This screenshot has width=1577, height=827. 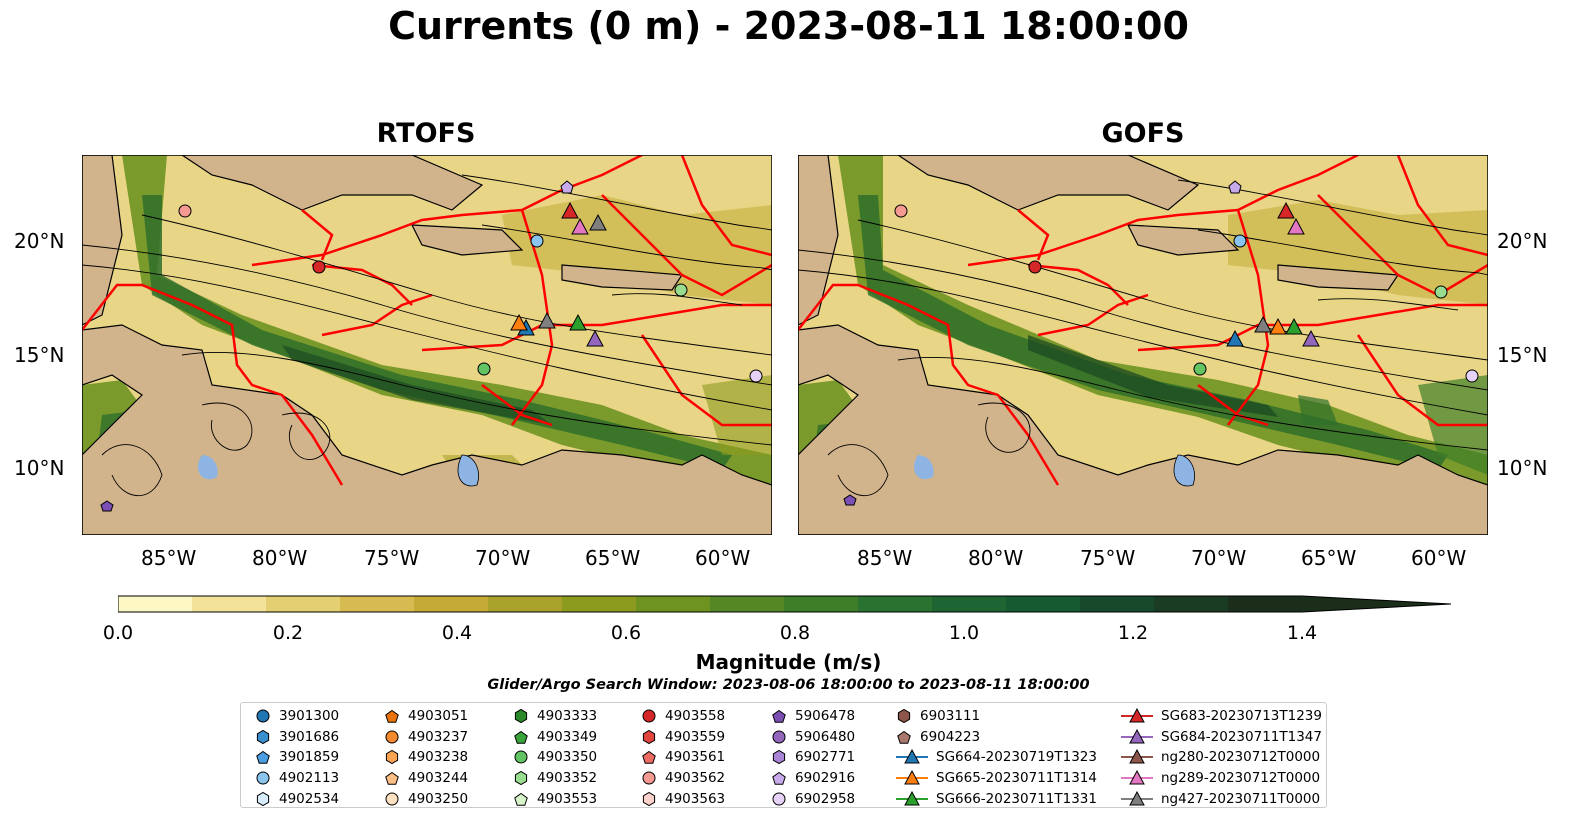 I want to click on legend-item: 3901300, so click(x=297, y=716).